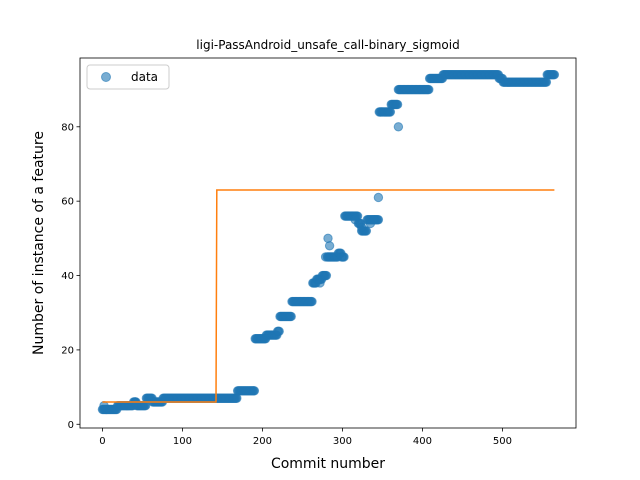 Image resolution: width=640 pixels, height=480 pixels. Describe the element at coordinates (71, 425) in the screenshot. I see `y-tick-label: 0` at that location.